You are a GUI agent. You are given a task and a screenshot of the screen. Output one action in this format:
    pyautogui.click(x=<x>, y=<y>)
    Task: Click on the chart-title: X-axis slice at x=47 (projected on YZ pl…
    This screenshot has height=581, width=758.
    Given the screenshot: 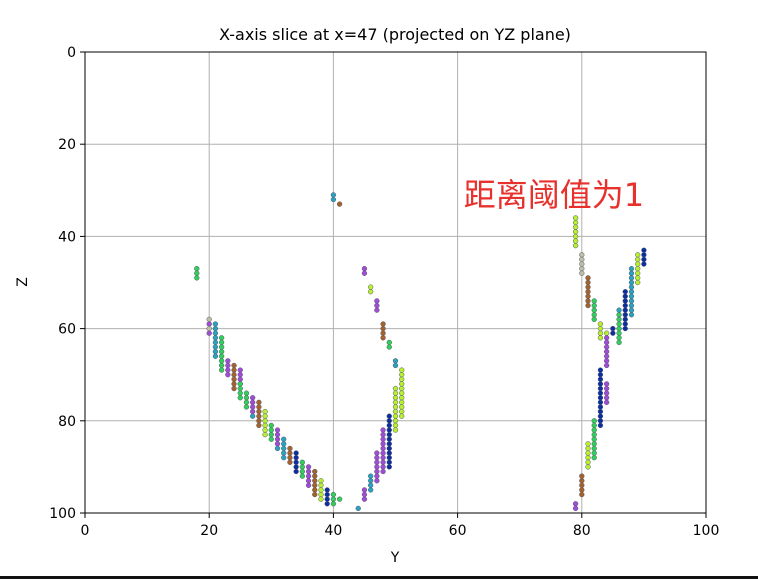 What is the action you would take?
    pyautogui.click(x=395, y=34)
    